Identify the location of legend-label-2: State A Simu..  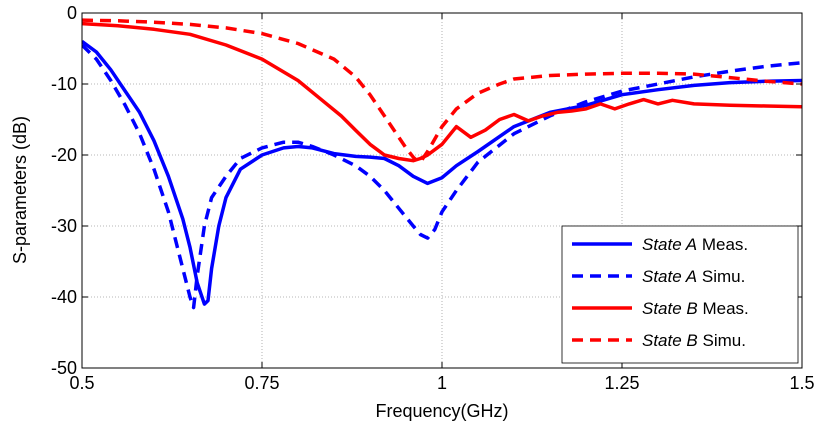
(693, 276).